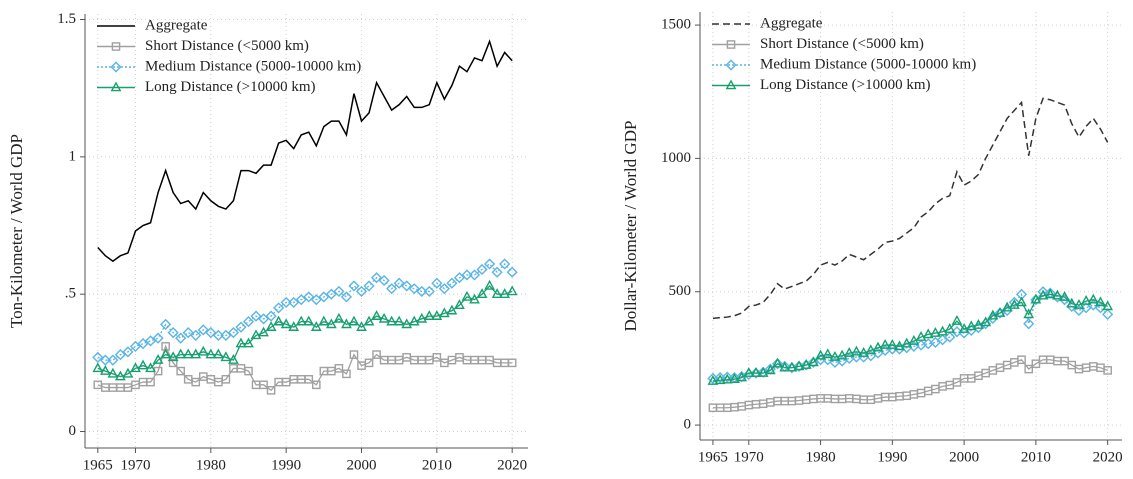 This screenshot has width=1133, height=479. Describe the element at coordinates (70, 294) in the screenshot. I see `y-tick-label: .5` at that location.